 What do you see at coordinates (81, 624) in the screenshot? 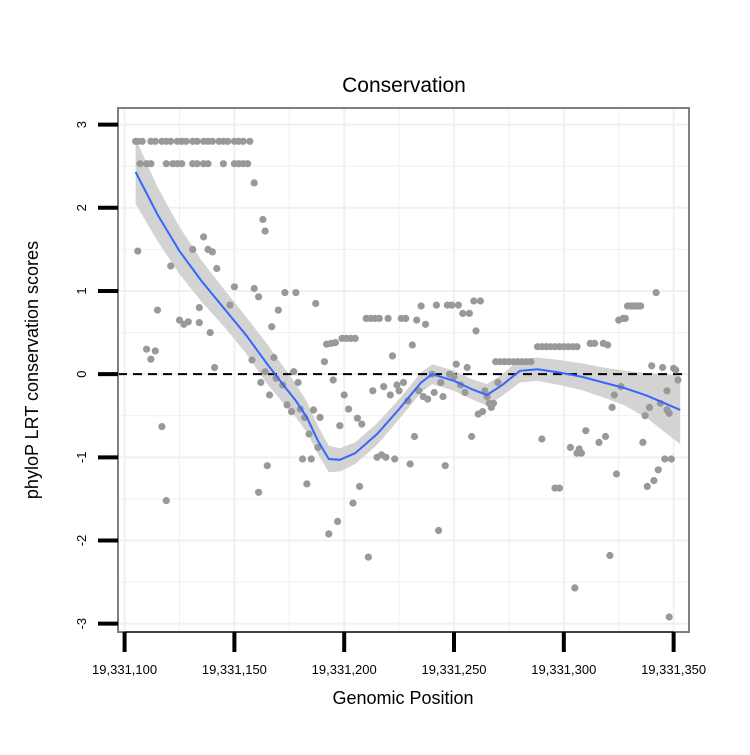
I see `y-tick-label: -3` at bounding box center [81, 624].